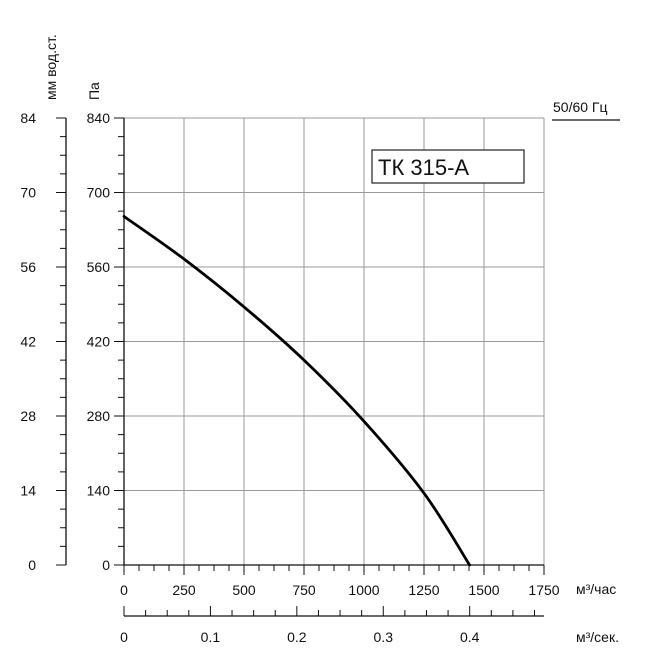 Image resolution: width=650 pixels, height=662 pixels. I want to click on y-pa-tick-label: 560, so click(99, 267).